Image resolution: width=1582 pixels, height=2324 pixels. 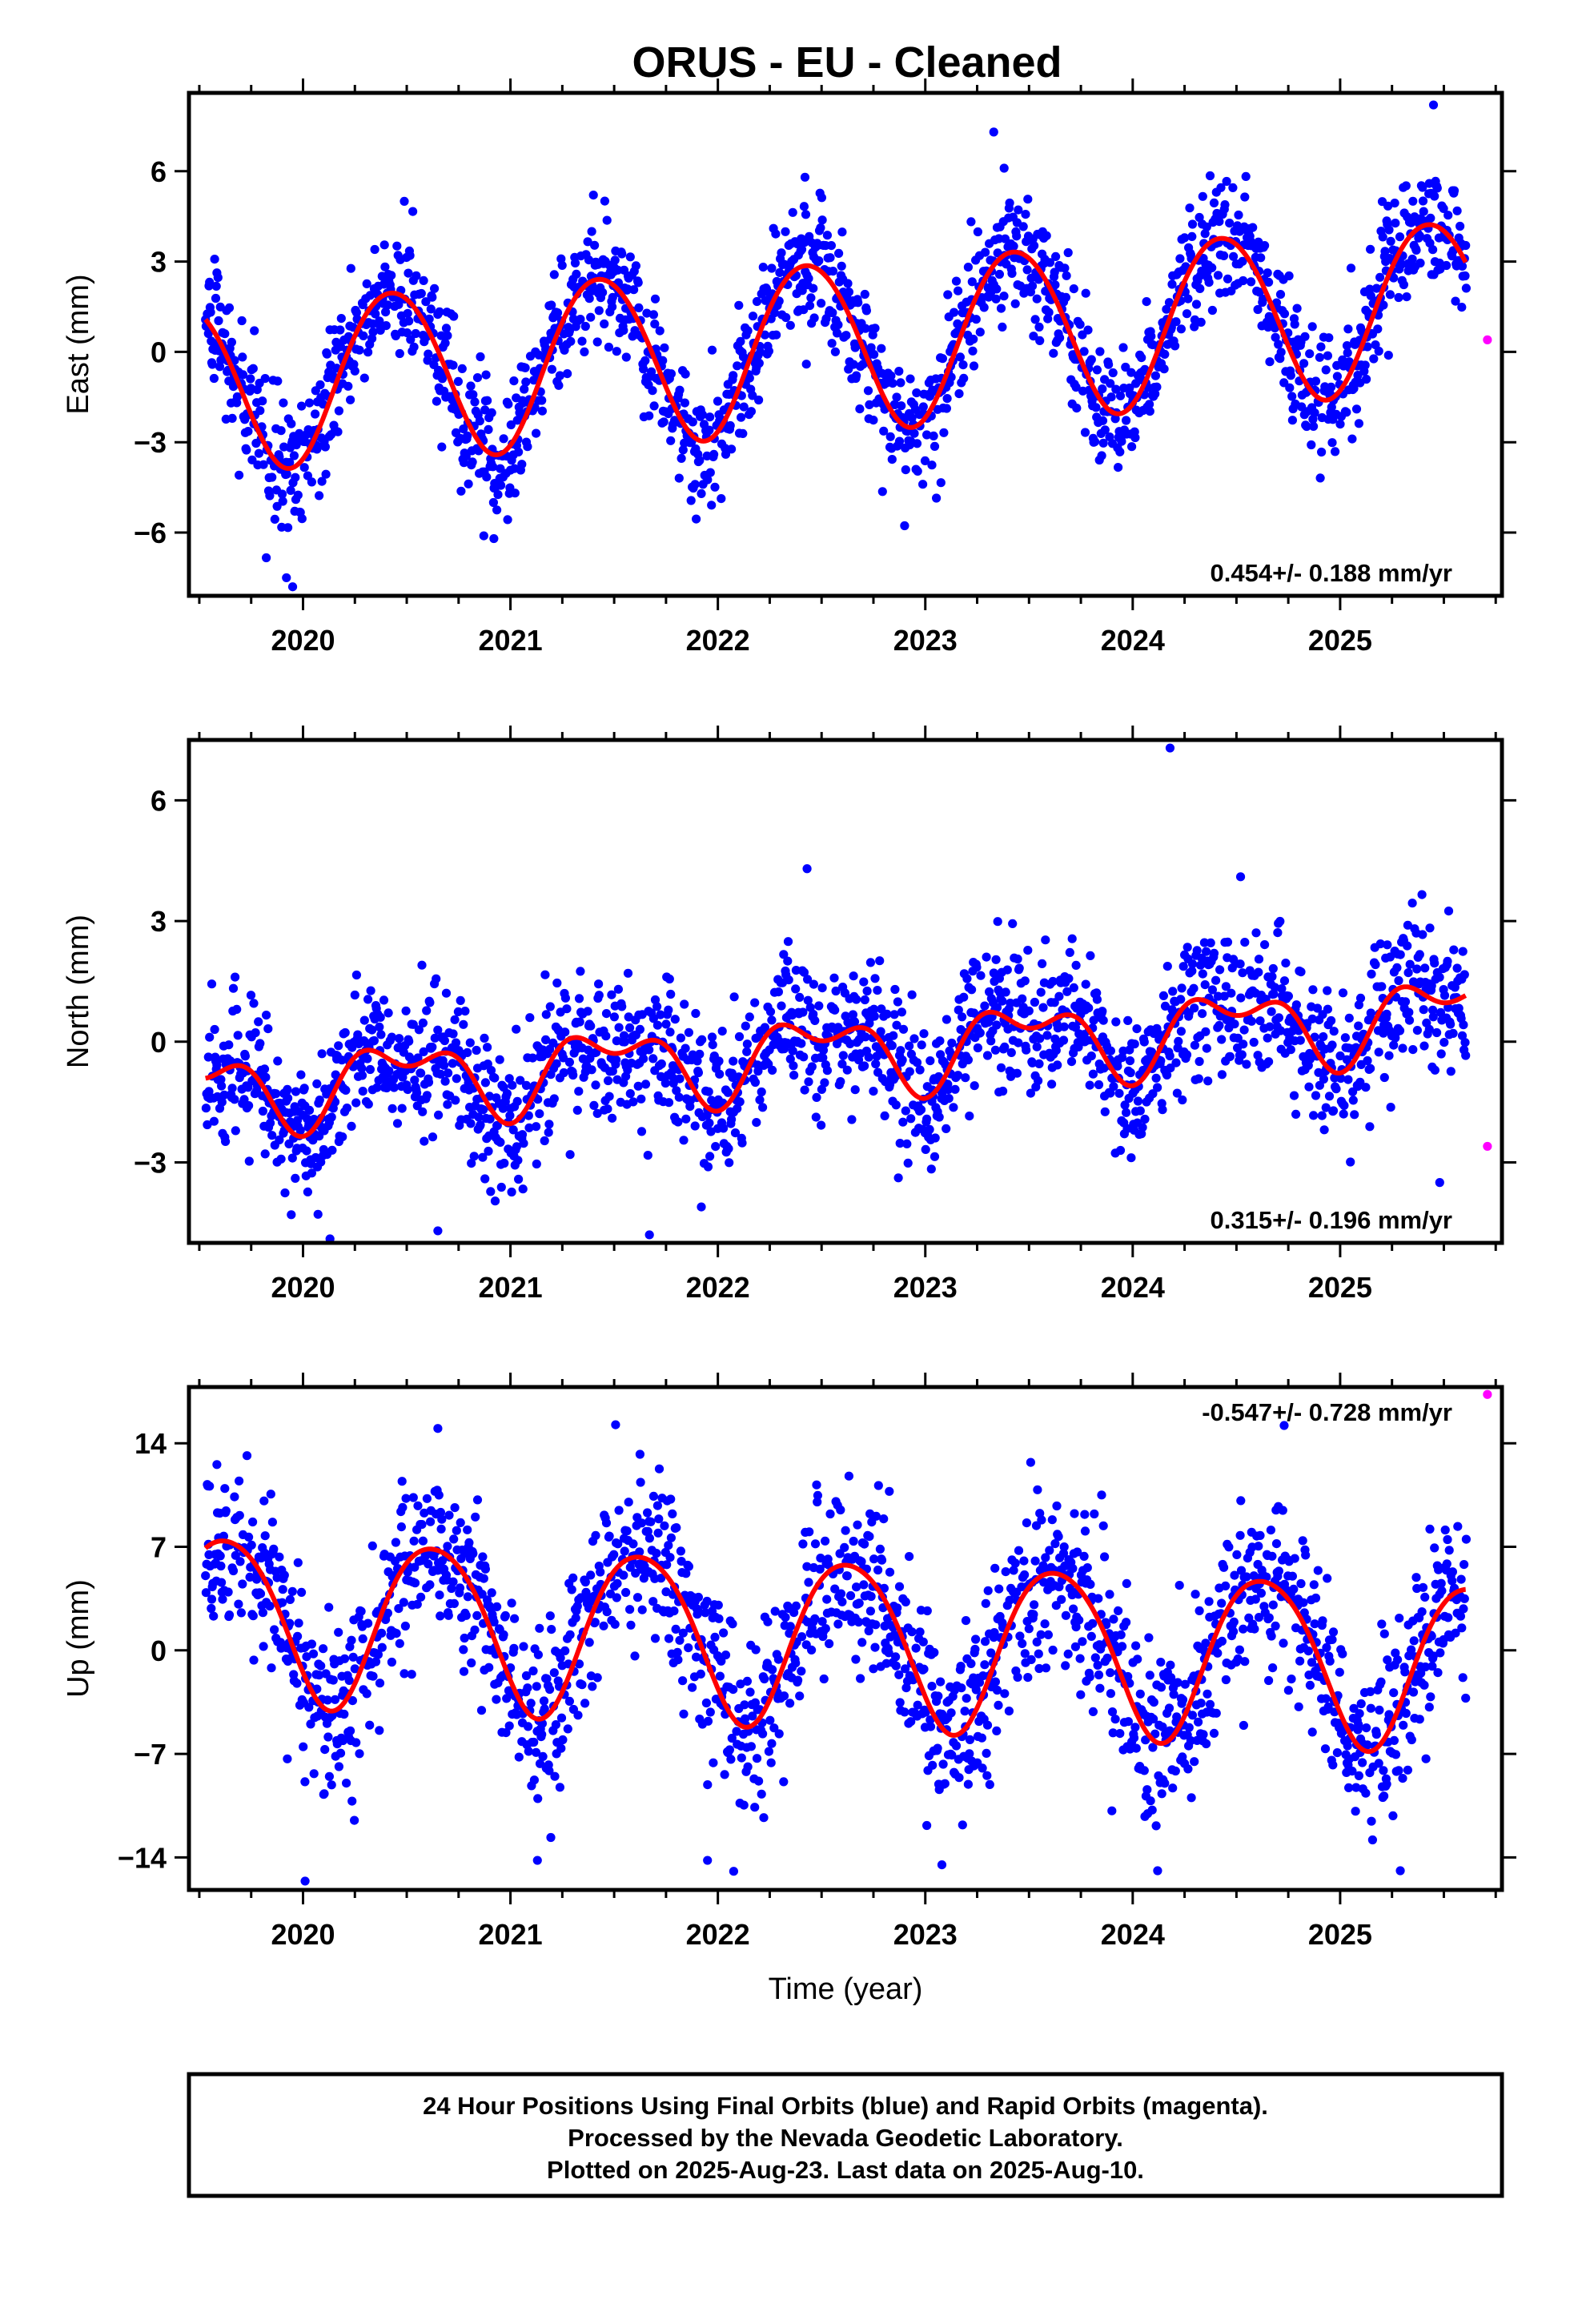 What do you see at coordinates (511, 640) in the screenshot?
I see `x-tick-label: 2021` at bounding box center [511, 640].